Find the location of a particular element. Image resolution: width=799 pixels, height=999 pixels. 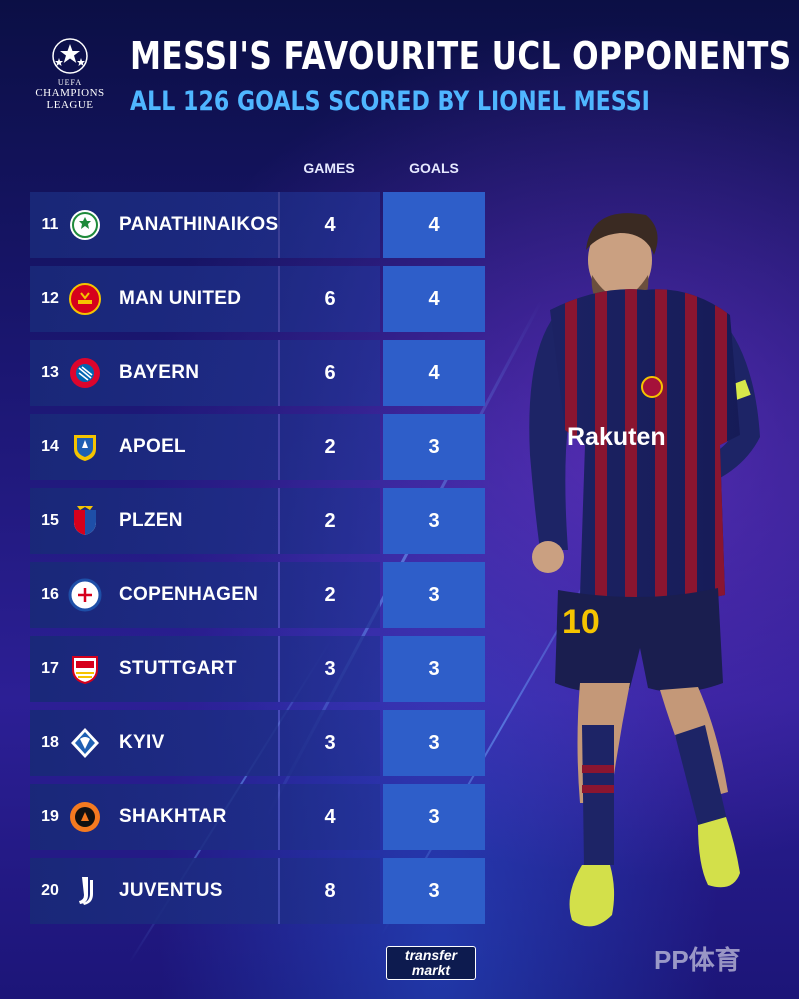

rank-number: 11 is located at coordinates (50, 224).